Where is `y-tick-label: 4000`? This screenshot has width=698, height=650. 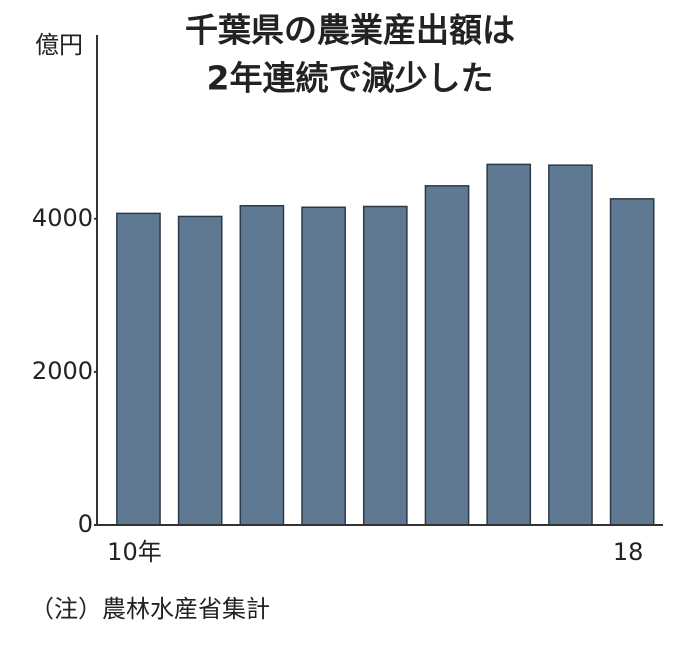
y-tick-label: 4000 is located at coordinates (62, 218).